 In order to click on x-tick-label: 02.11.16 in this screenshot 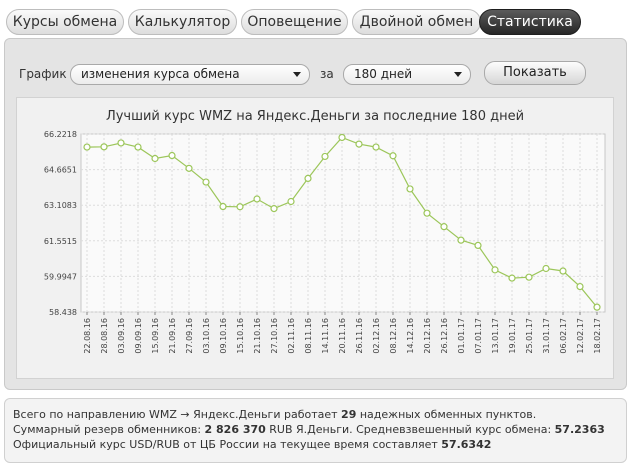, I will do `click(291, 336)`.